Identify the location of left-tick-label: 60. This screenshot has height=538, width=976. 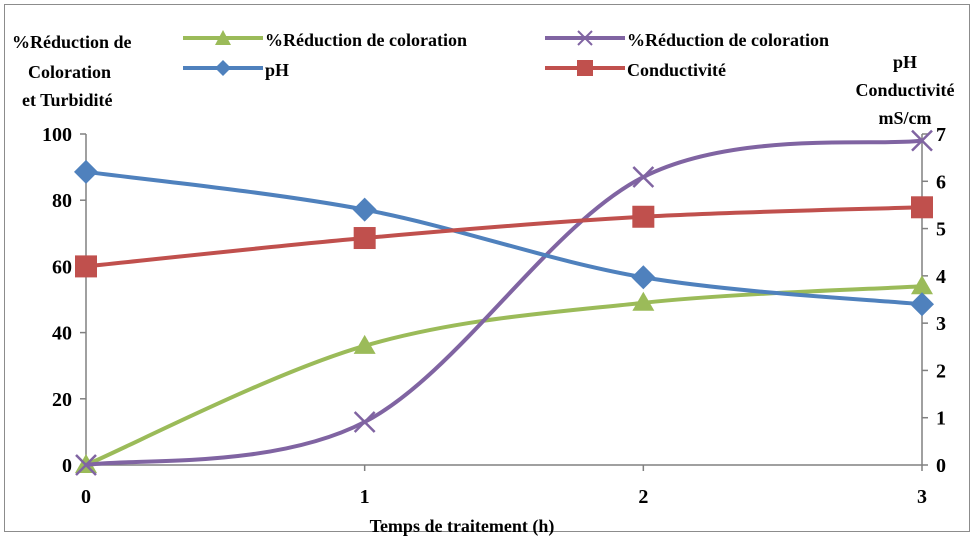
(62, 267).